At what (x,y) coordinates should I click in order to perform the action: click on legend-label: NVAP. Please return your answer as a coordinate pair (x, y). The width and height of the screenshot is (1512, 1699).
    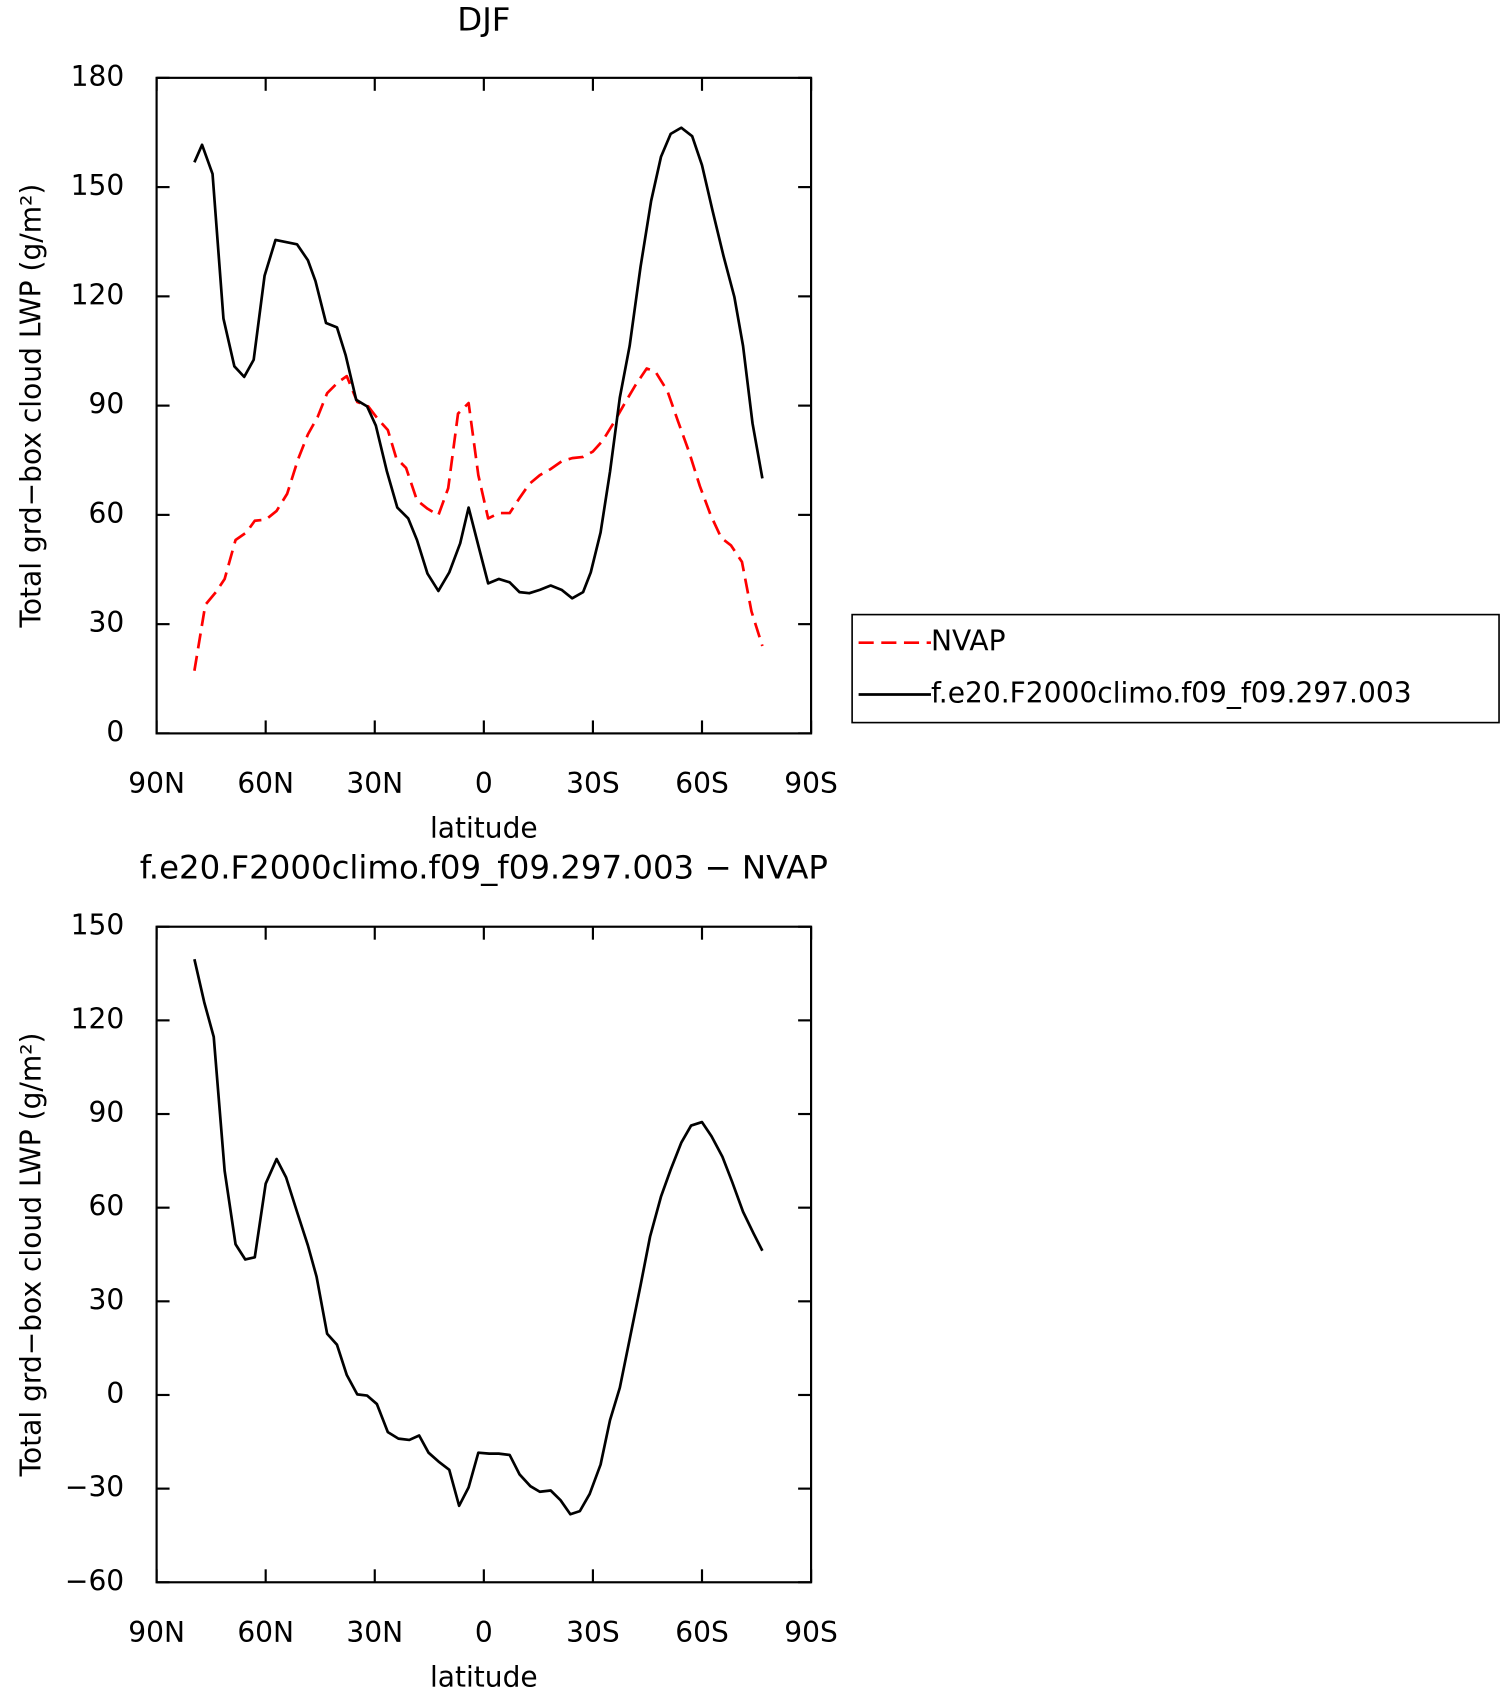
    Looking at the image, I should click on (968, 641).